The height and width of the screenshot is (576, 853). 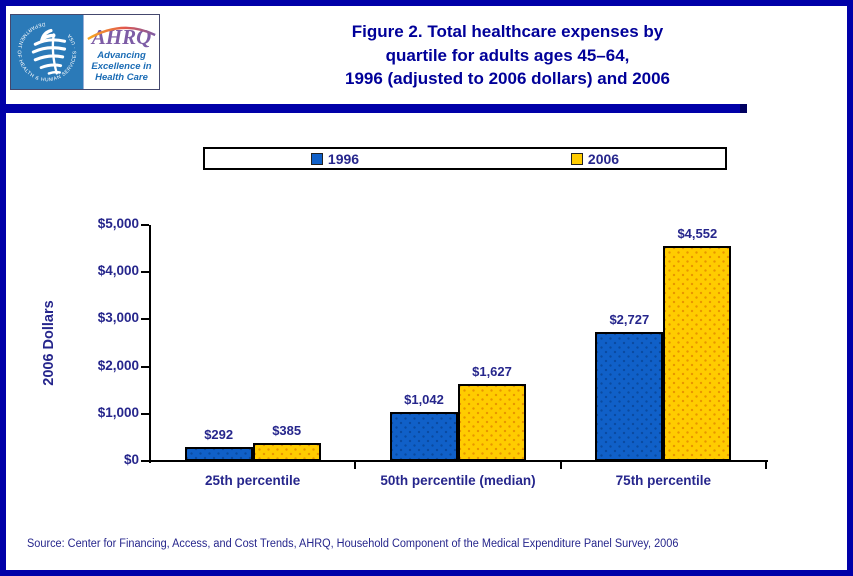 What do you see at coordinates (118, 318) in the screenshot?
I see `y-tick-label: $3,000` at bounding box center [118, 318].